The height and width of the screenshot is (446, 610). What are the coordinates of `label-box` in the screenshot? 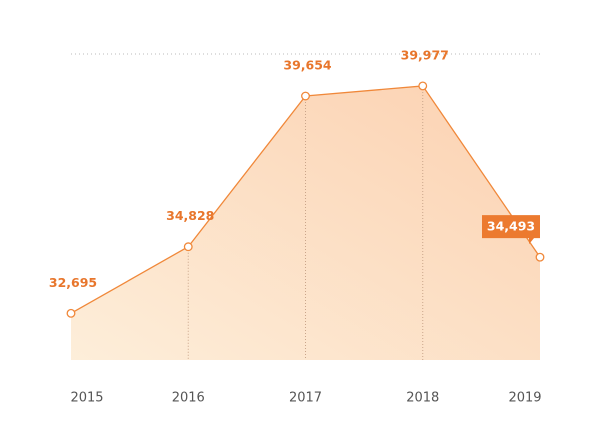 It's located at (511, 230).